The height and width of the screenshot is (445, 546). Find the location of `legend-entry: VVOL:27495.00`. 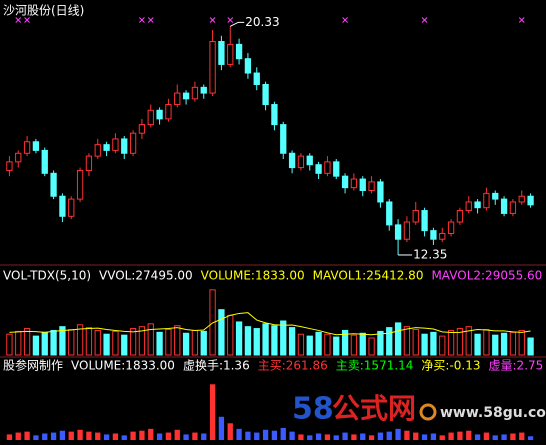

legend-entry: VVOL:27495.00 is located at coordinates (146, 276).